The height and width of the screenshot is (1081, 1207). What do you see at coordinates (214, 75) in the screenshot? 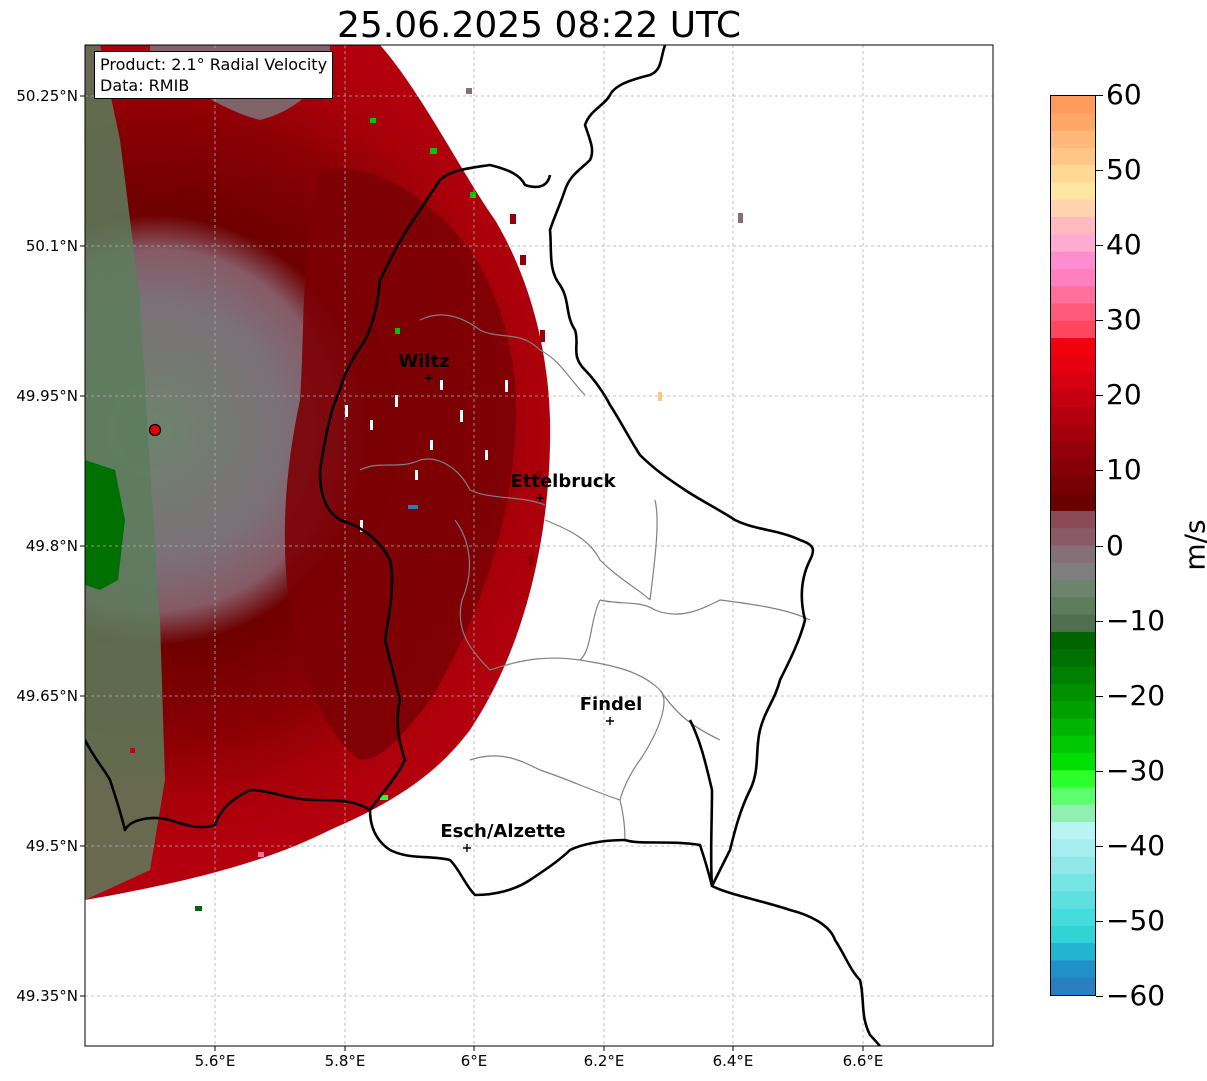
I see `info-box: Product: 2.1° Radial Velocity Data: RMIB` at bounding box center [214, 75].